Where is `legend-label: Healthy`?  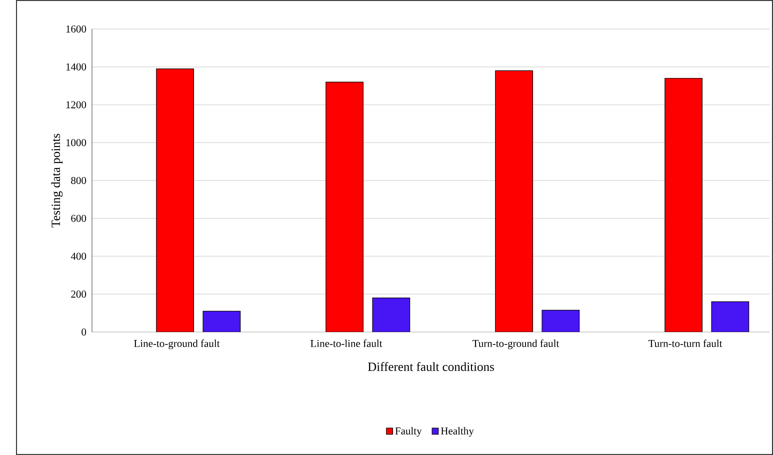
legend-label: Healthy is located at coordinates (457, 432).